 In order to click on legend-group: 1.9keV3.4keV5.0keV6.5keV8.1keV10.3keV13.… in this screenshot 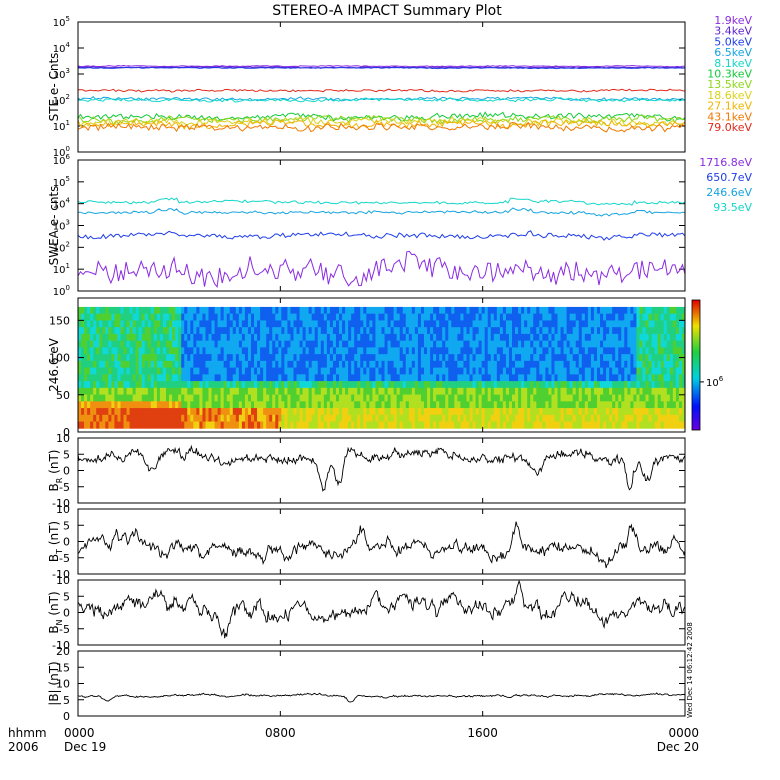, I will do `click(725, 114)`.